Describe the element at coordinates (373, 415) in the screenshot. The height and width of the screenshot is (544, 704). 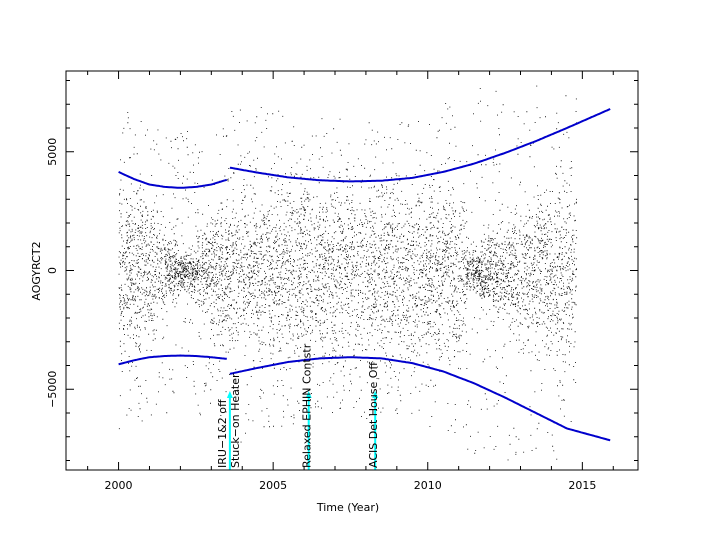
I see `event-label-2-0: ACIS Det House Off` at that location.